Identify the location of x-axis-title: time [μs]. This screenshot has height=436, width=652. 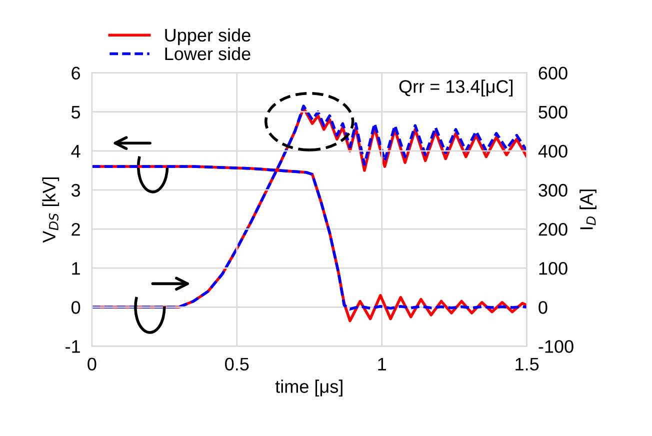
(308, 388).